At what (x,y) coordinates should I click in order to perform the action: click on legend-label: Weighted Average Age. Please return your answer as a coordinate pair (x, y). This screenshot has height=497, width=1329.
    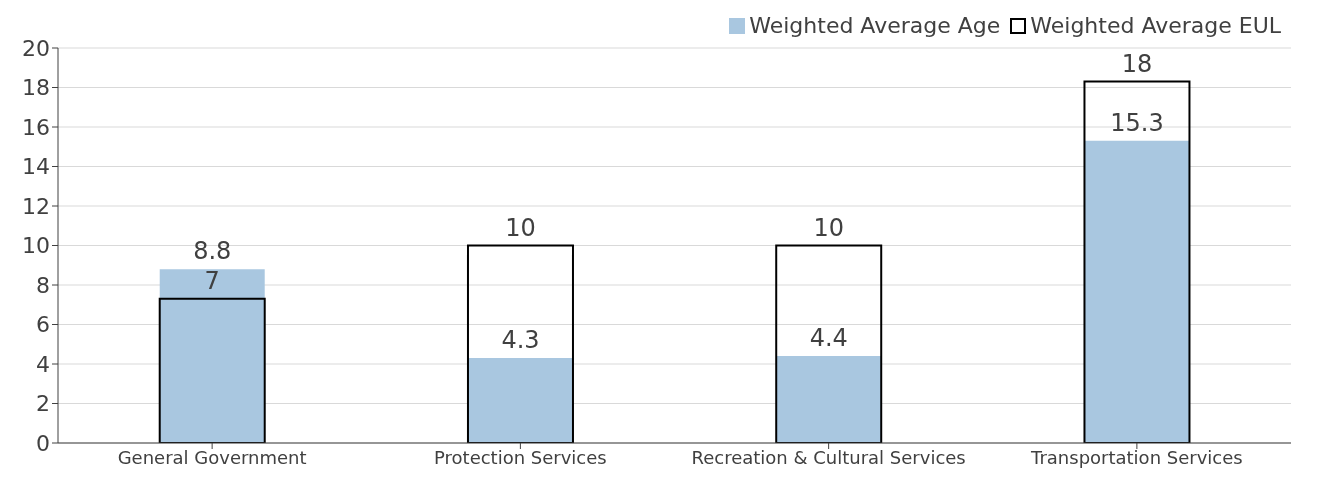
    Looking at the image, I should click on (874, 25).